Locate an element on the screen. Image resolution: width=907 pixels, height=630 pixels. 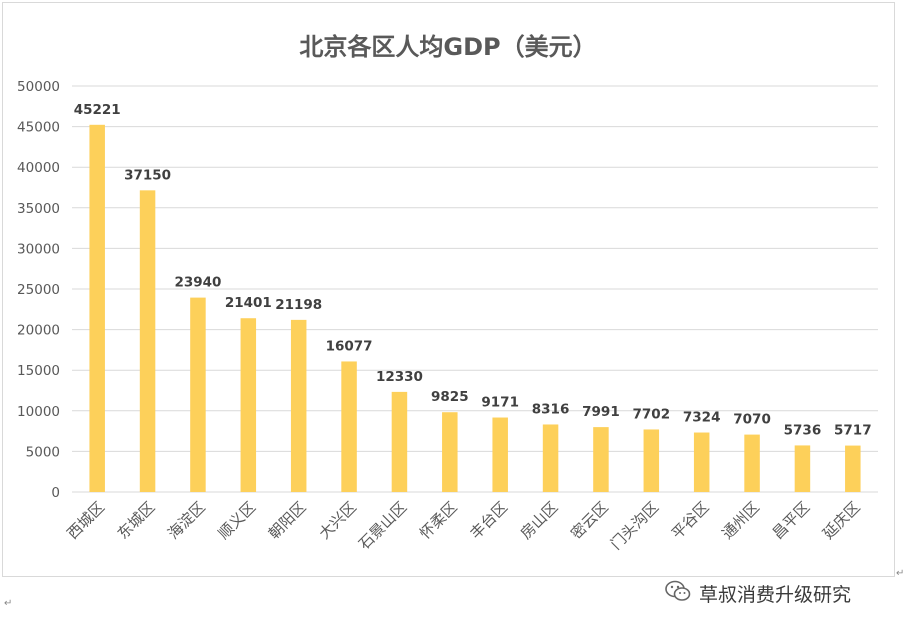
data-label: 5717 is located at coordinates (853, 431).